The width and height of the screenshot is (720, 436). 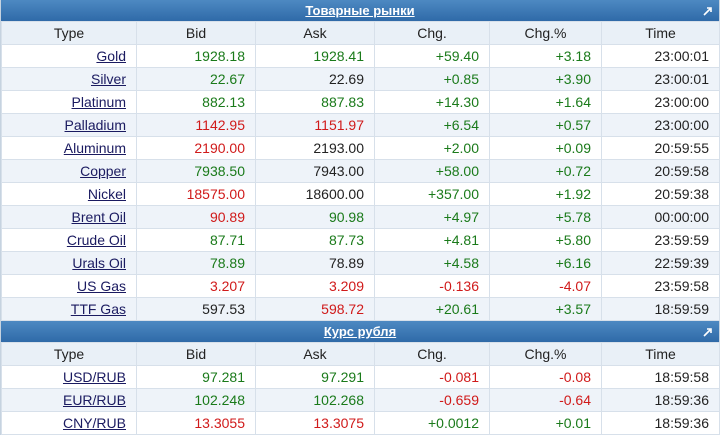 I want to click on instrument-link: Gold, so click(x=111, y=56).